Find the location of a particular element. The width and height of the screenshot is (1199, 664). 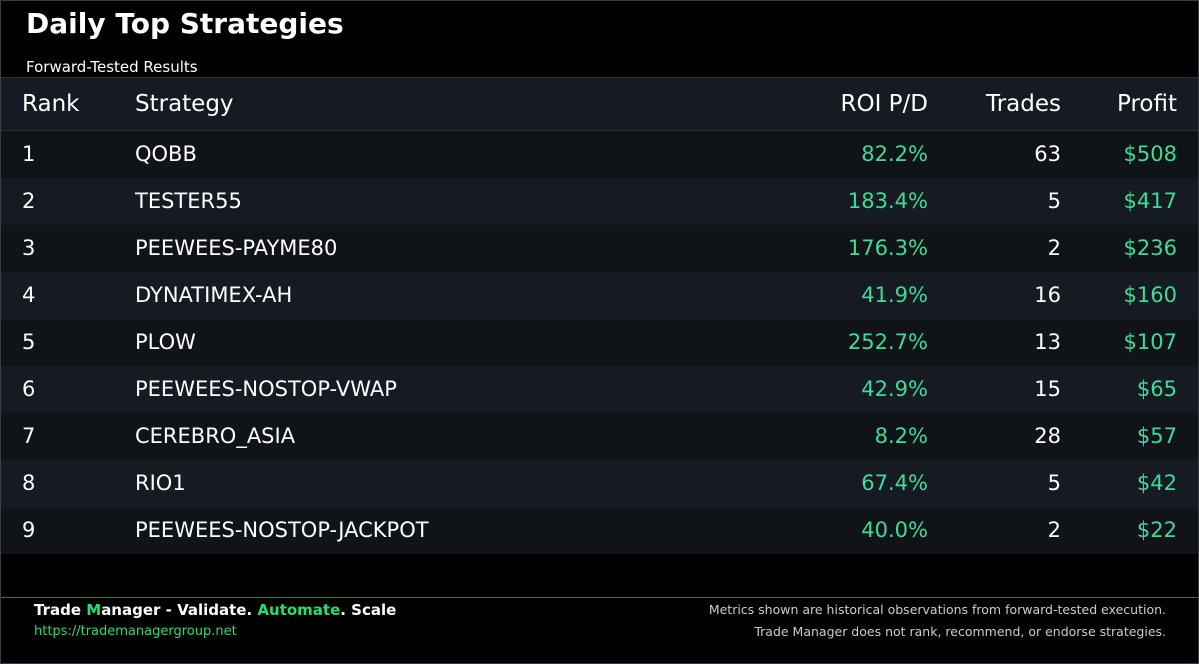

trades-cell: 28 is located at coordinates (1047, 436).